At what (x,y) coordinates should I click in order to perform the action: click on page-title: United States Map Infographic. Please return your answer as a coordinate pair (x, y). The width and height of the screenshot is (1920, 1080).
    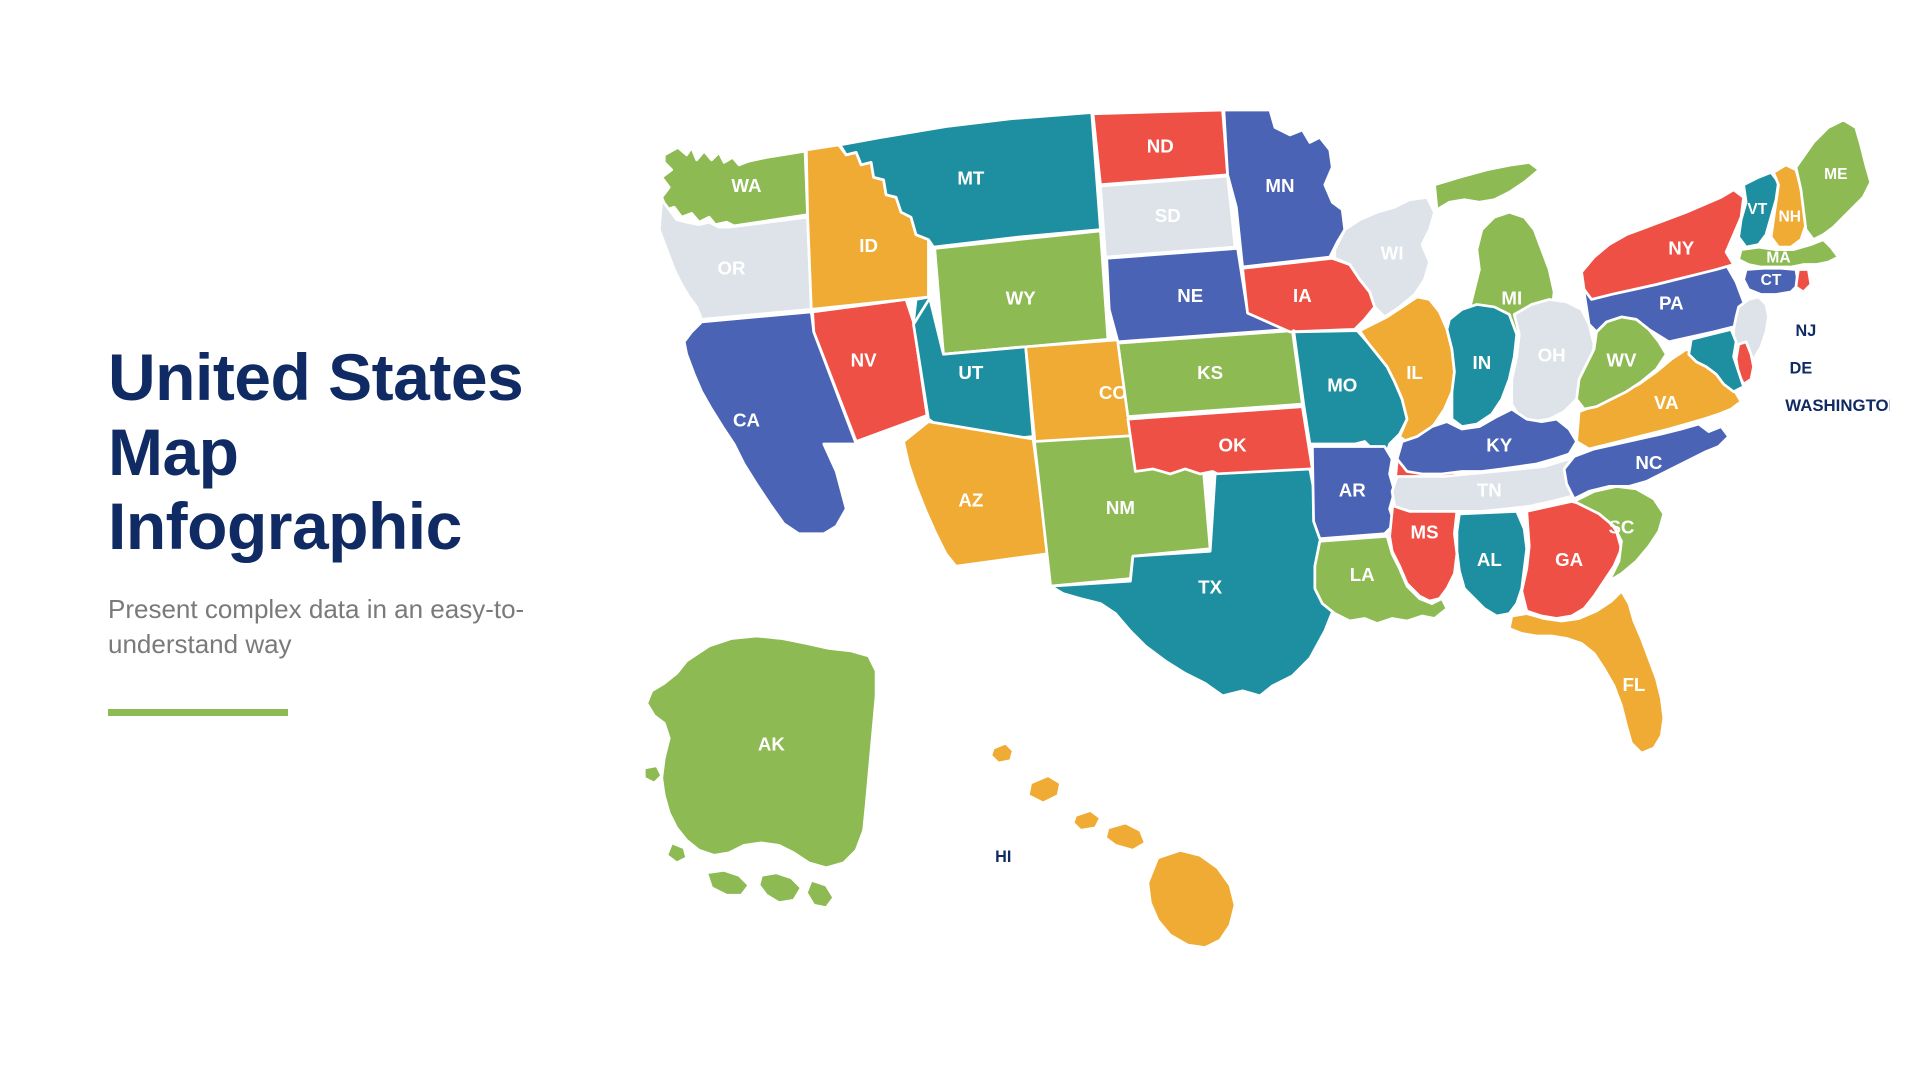
    Looking at the image, I should click on (378, 452).